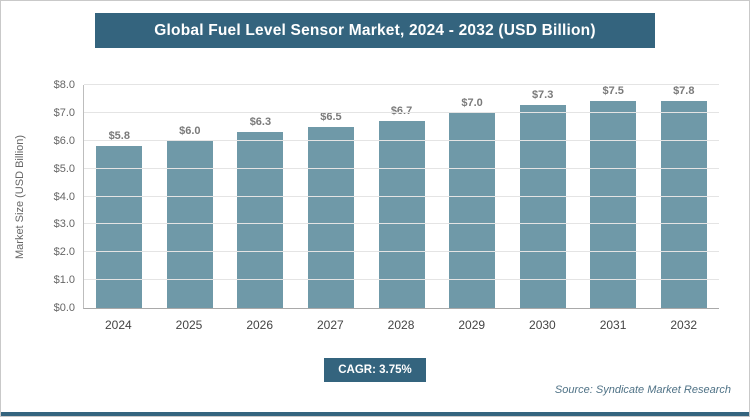 Image resolution: width=750 pixels, height=417 pixels. What do you see at coordinates (472, 102) in the screenshot?
I see `bar-value-label: $7.0` at bounding box center [472, 102].